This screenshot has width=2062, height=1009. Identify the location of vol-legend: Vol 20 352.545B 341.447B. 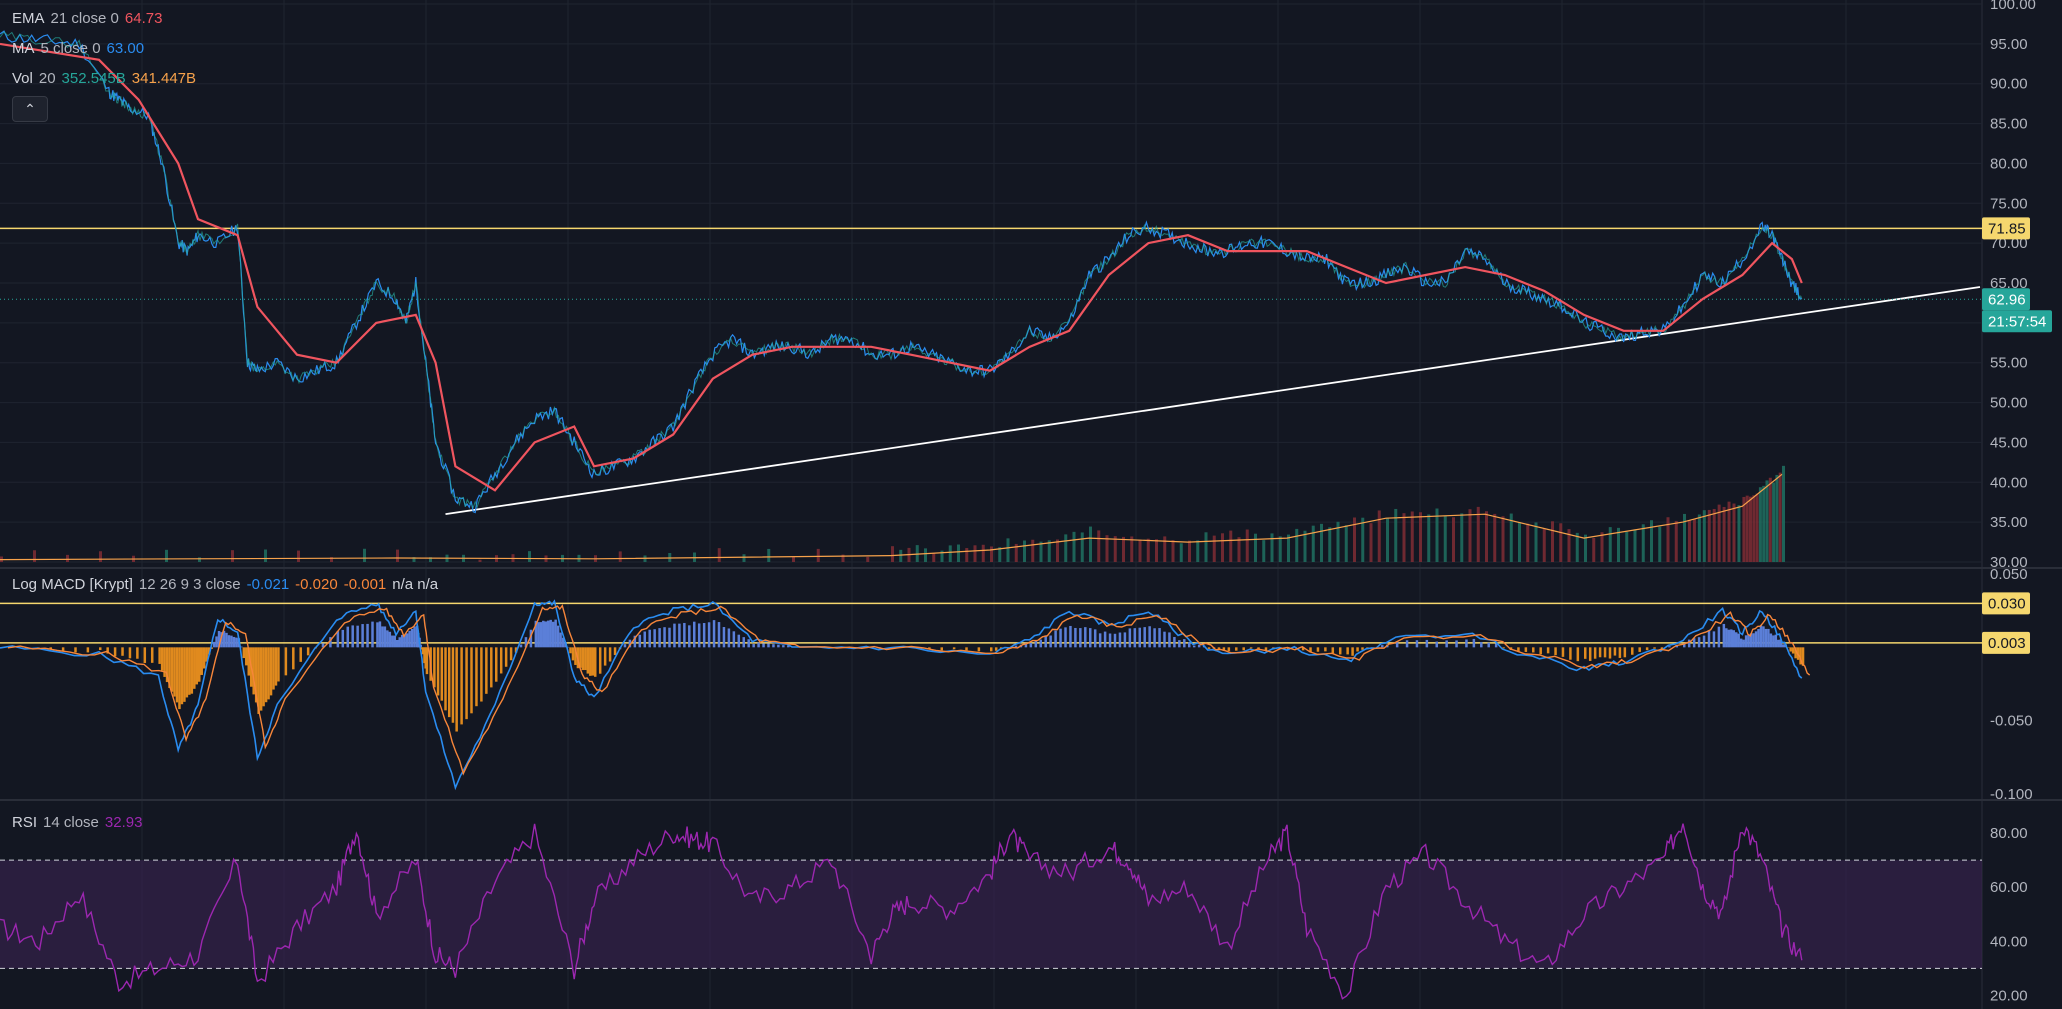
(107, 78).